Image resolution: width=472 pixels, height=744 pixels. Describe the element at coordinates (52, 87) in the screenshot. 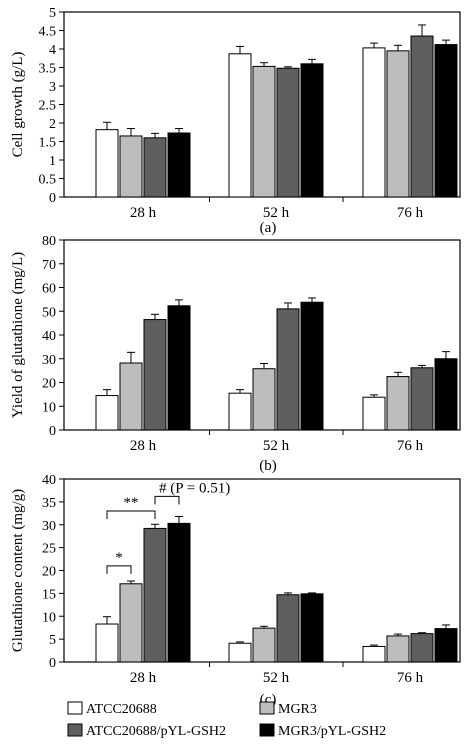

I see `y-tick-label: 3` at that location.